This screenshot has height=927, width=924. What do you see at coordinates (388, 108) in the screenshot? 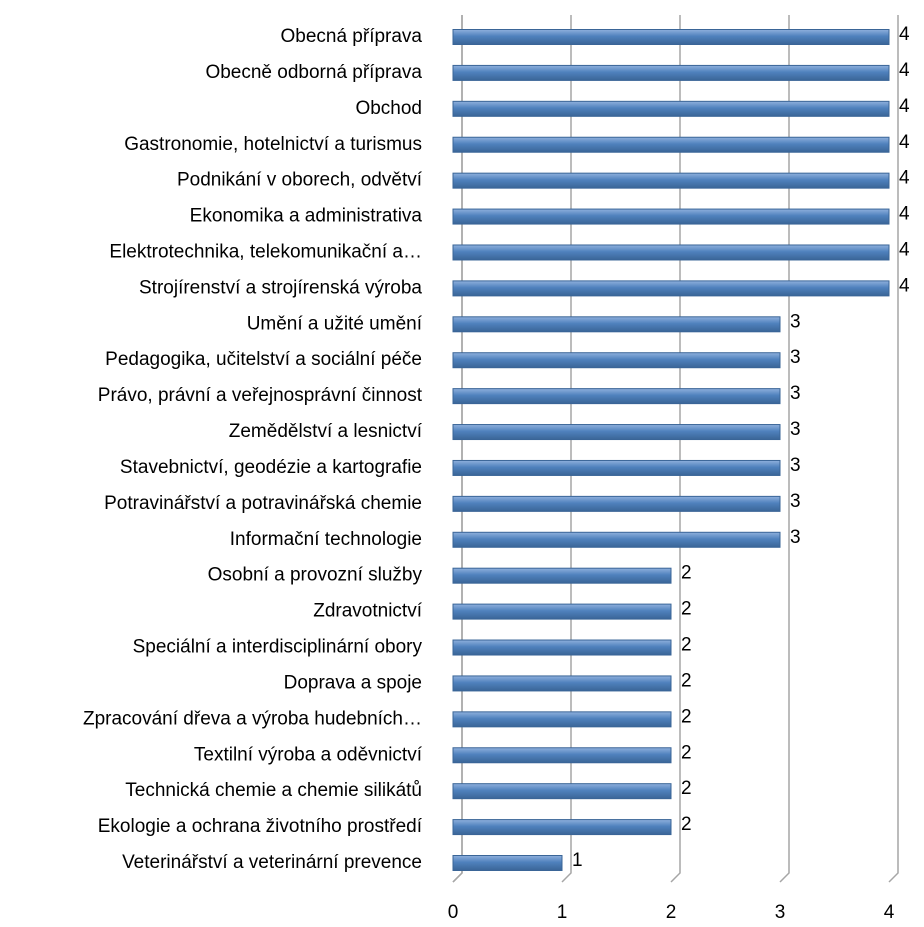
I see `y-tick-label: Obchod` at bounding box center [388, 108].